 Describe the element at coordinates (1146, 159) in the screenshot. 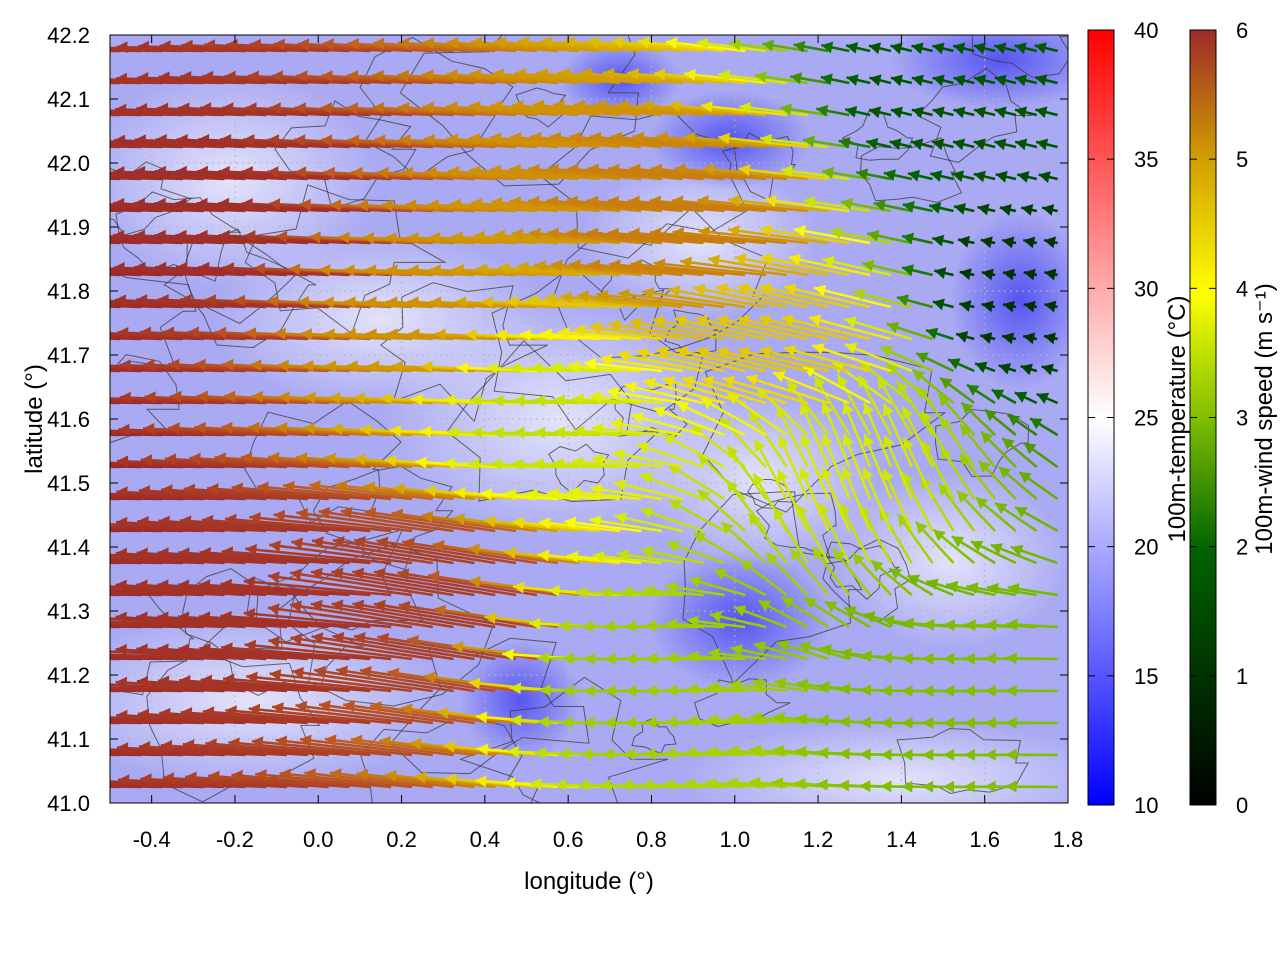

I see `temperature-colorbar-tick-label: 35` at that location.